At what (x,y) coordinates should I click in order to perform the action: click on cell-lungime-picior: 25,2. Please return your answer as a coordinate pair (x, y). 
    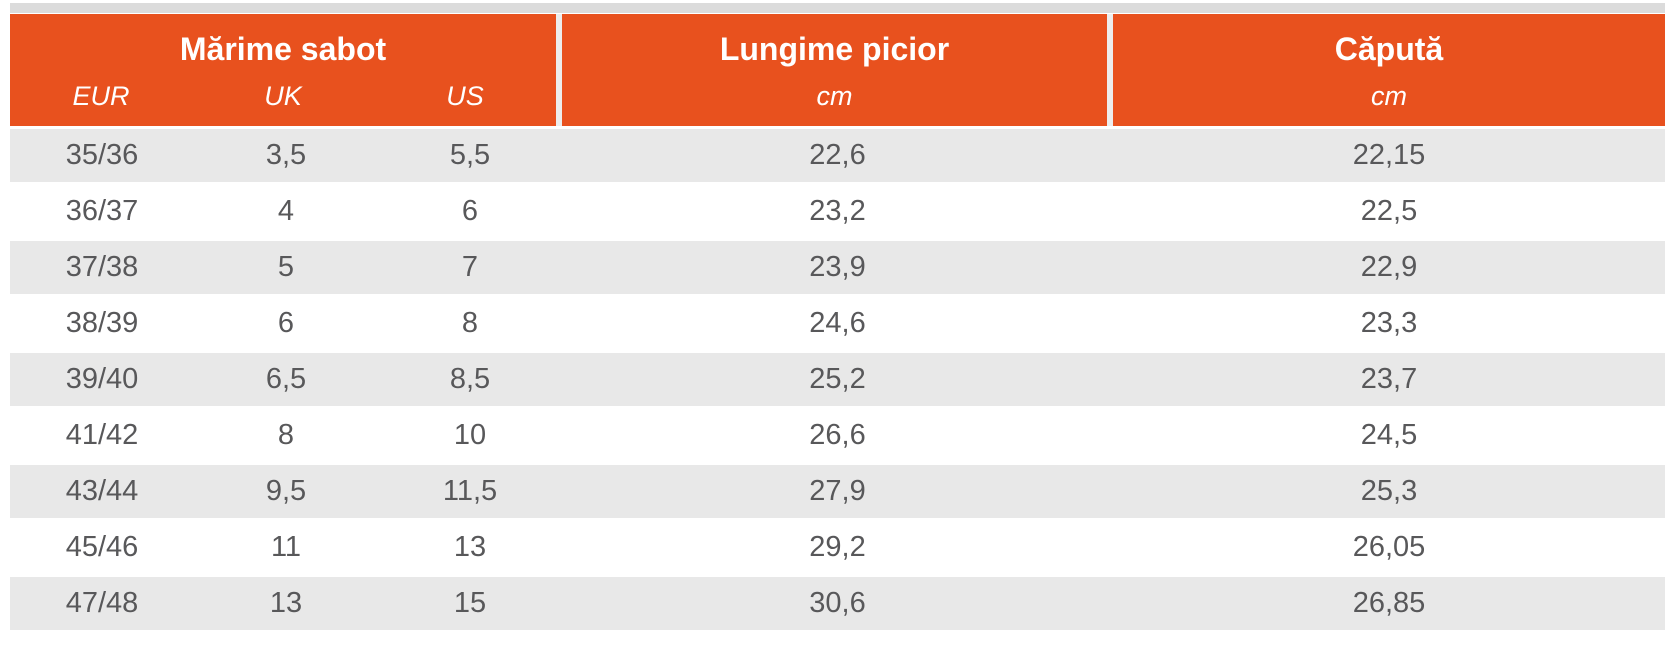
    Looking at the image, I should click on (837, 379).